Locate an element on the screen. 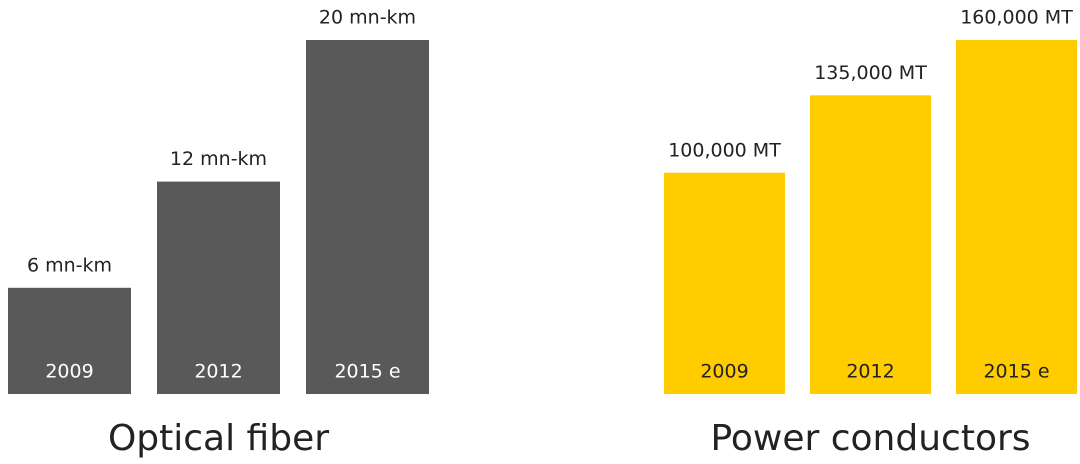 The width and height of the screenshot is (1080, 464). value-label: 160,000 MT is located at coordinates (1016, 18).